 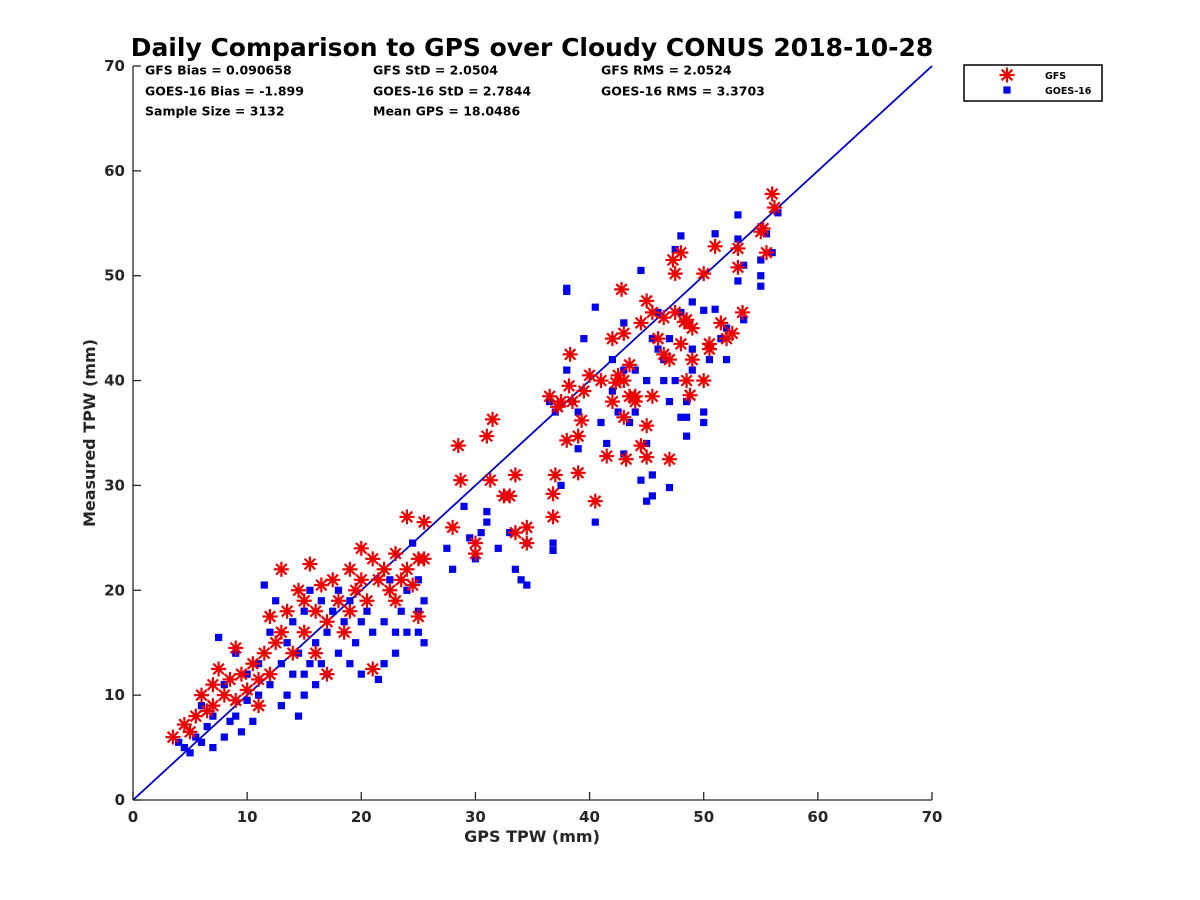 What do you see at coordinates (1068, 91) in the screenshot?
I see `legend-label-goes16: GOES-16` at bounding box center [1068, 91].